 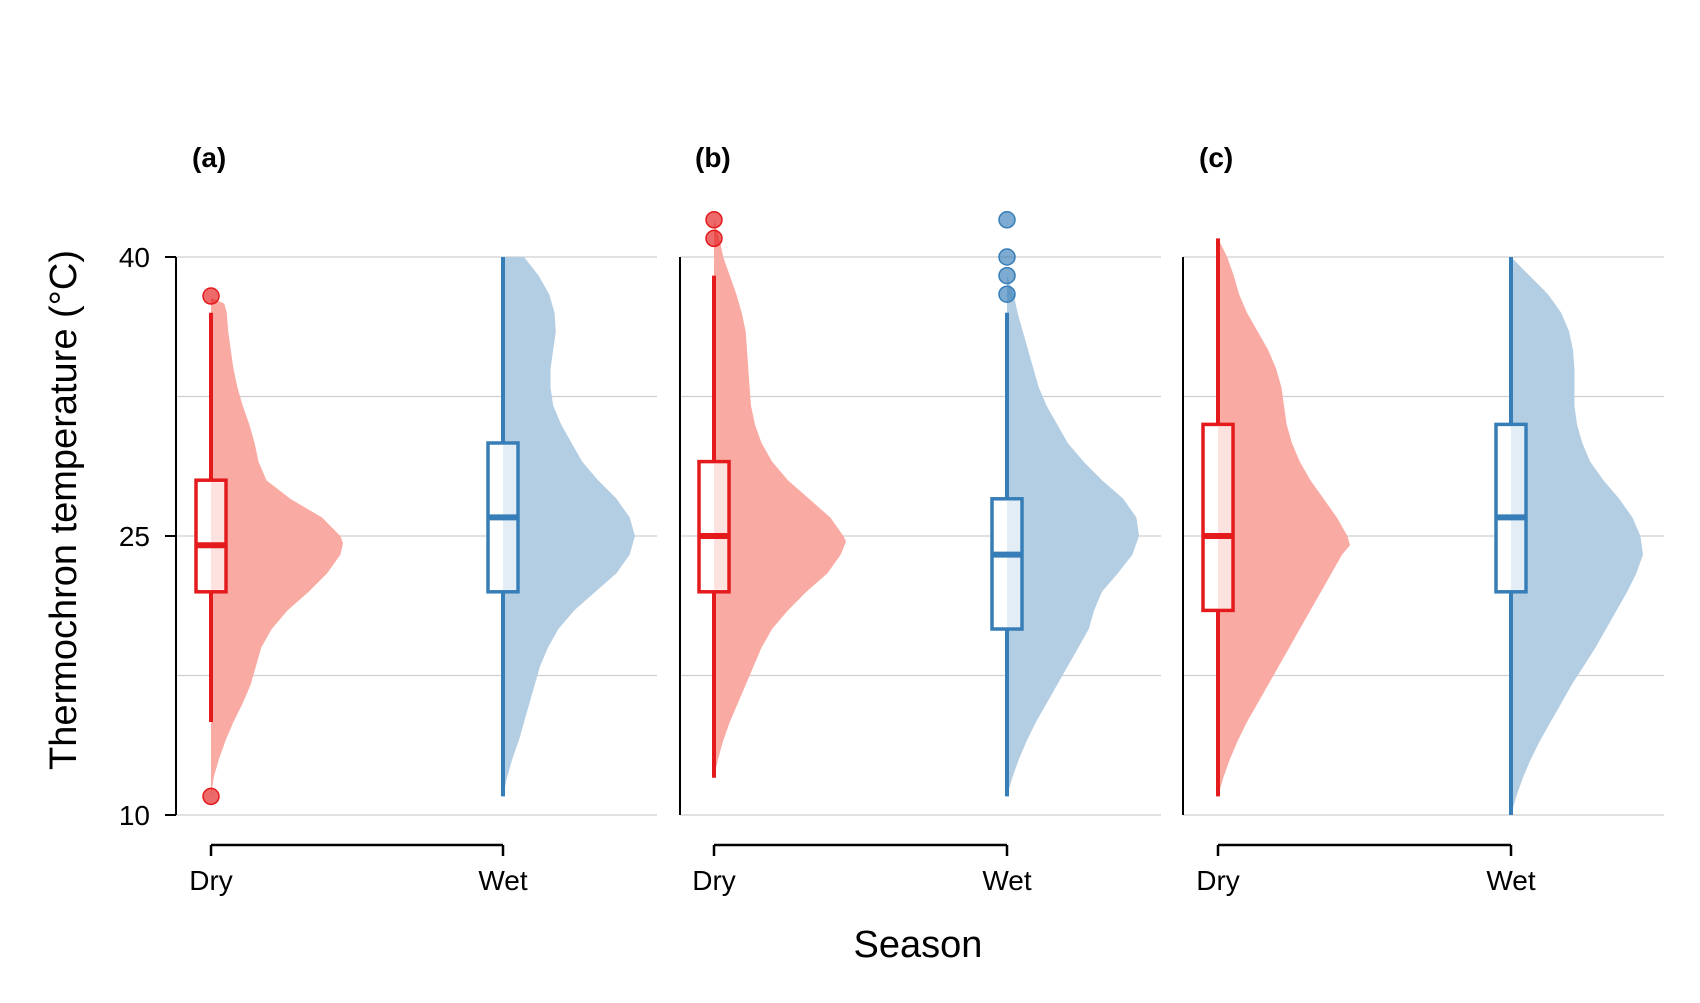 I want to click on panel-label: (b), so click(x=713, y=157).